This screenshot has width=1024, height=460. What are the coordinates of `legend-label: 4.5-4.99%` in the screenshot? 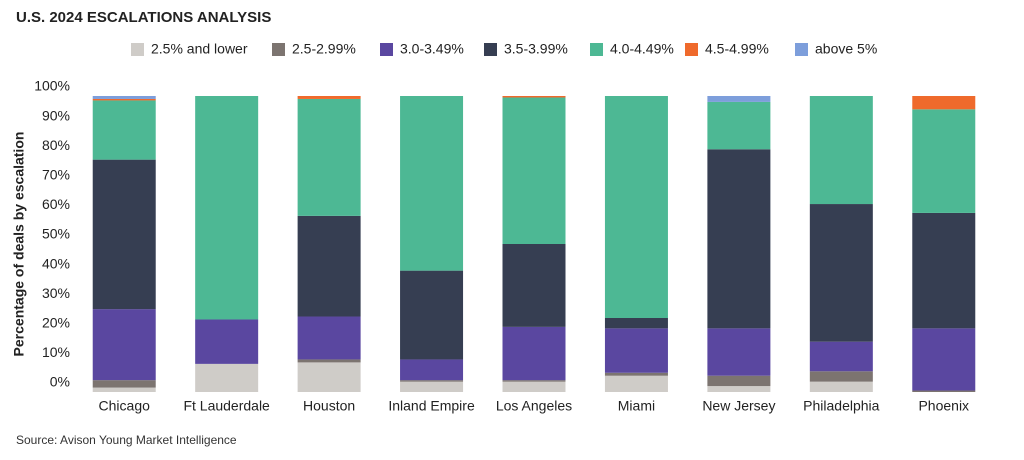 It's located at (737, 49).